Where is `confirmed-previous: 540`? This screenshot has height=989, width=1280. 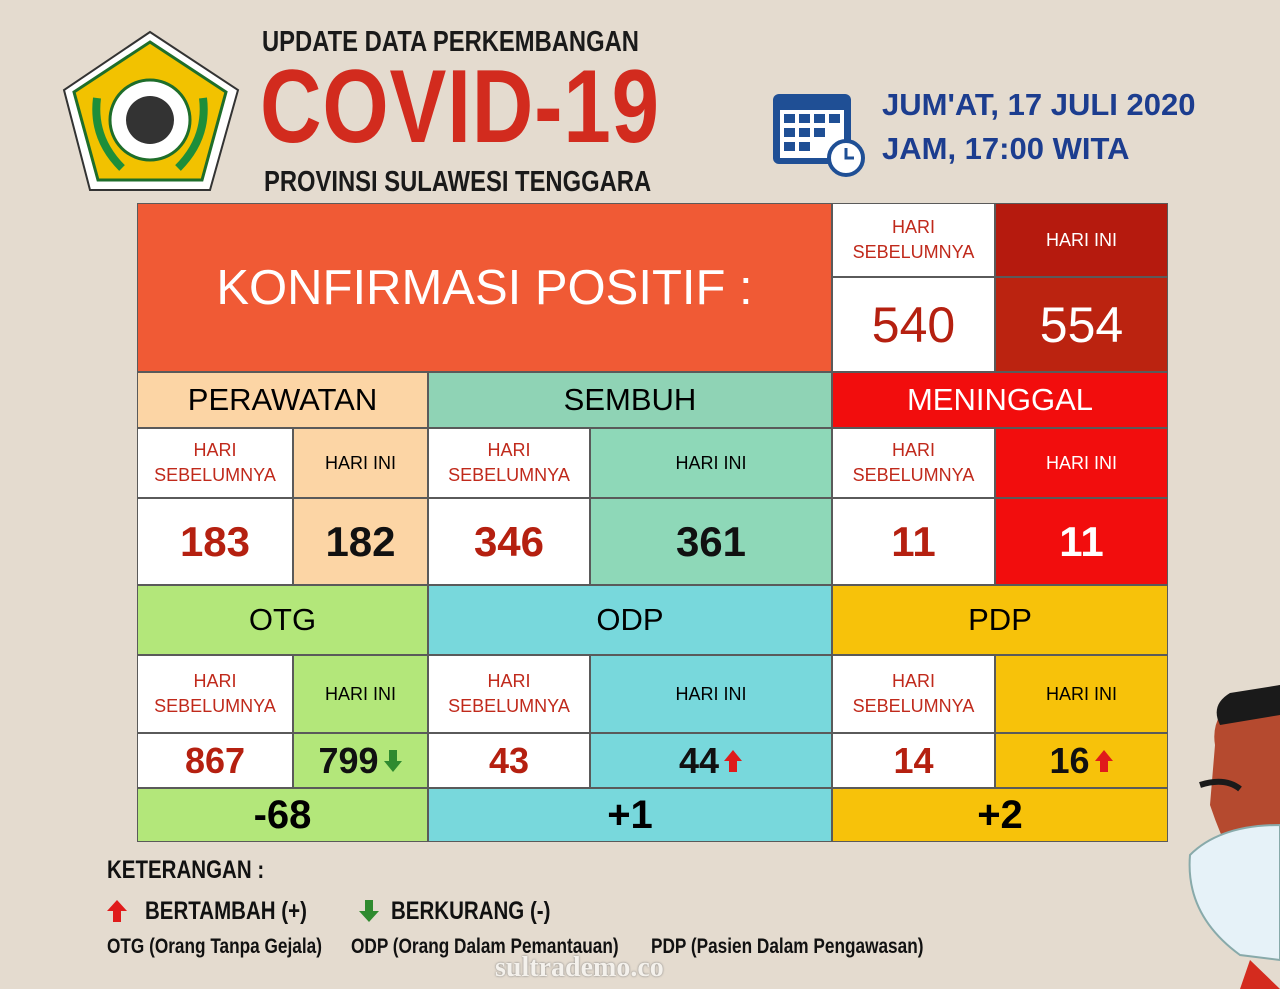
confirmed-previous: 540 is located at coordinates (913, 324).